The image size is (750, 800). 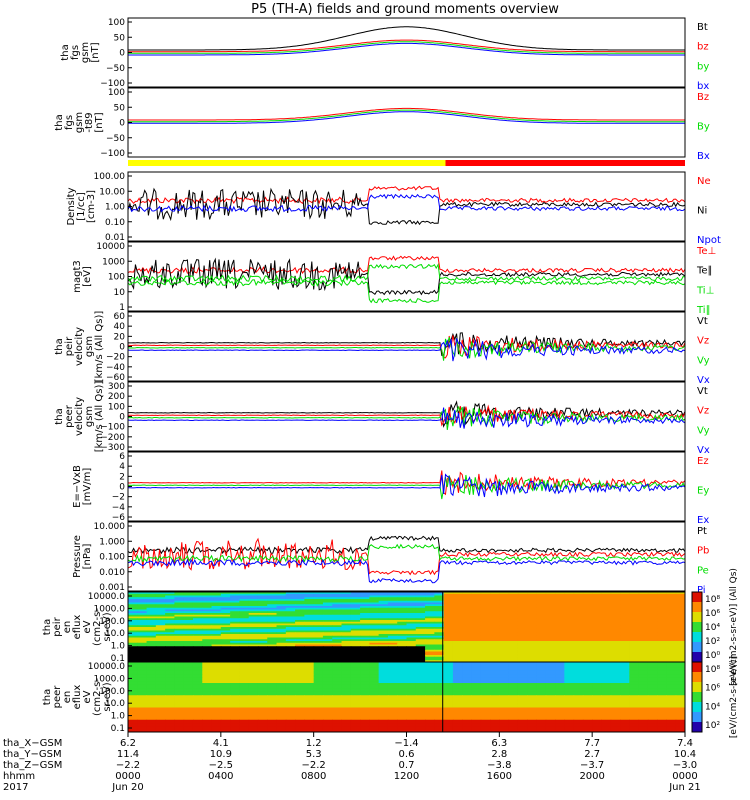 What do you see at coordinates (112, 588) in the screenshot?
I see `y-tick-label: 0.001` at bounding box center [112, 588].